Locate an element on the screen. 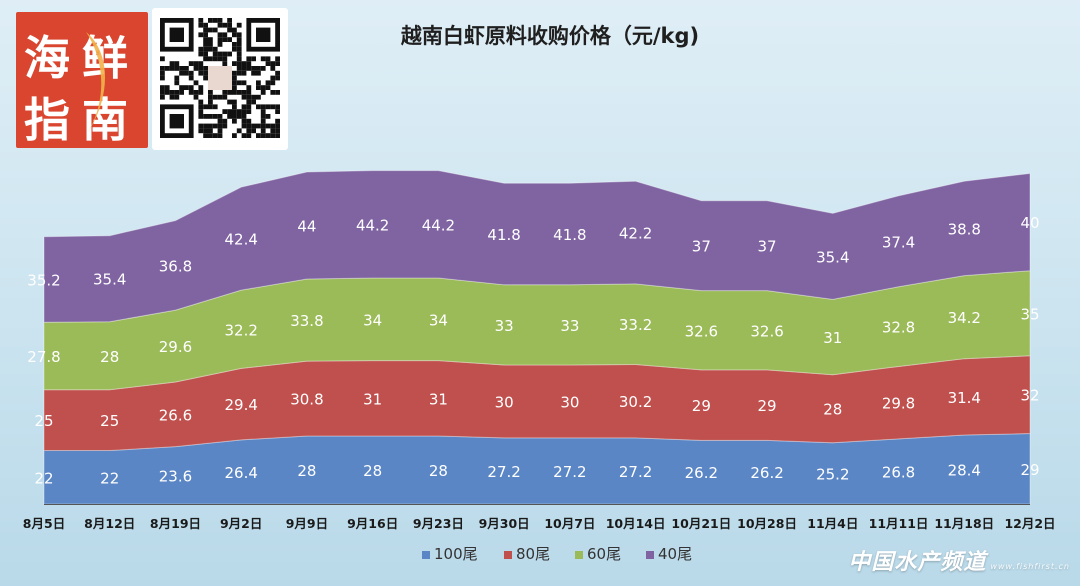 Image resolution: width=1080 pixels, height=586 pixels. x-tick-label: 11月11日 is located at coordinates (899, 523).